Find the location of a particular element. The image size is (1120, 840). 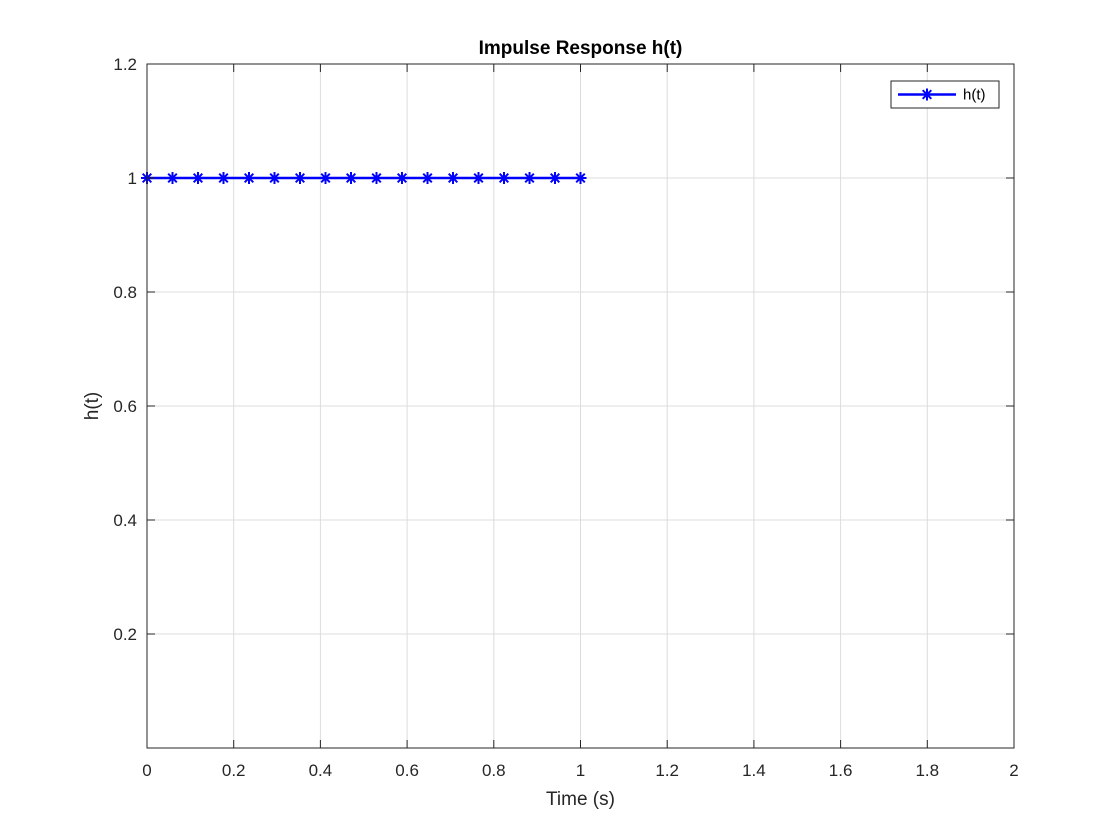

chart-title: Impulse Response h(t) is located at coordinates (581, 48).